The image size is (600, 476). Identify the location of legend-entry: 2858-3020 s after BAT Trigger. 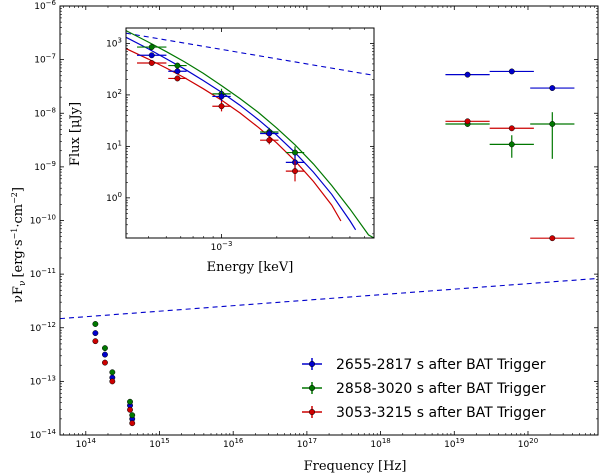
(424, 389).